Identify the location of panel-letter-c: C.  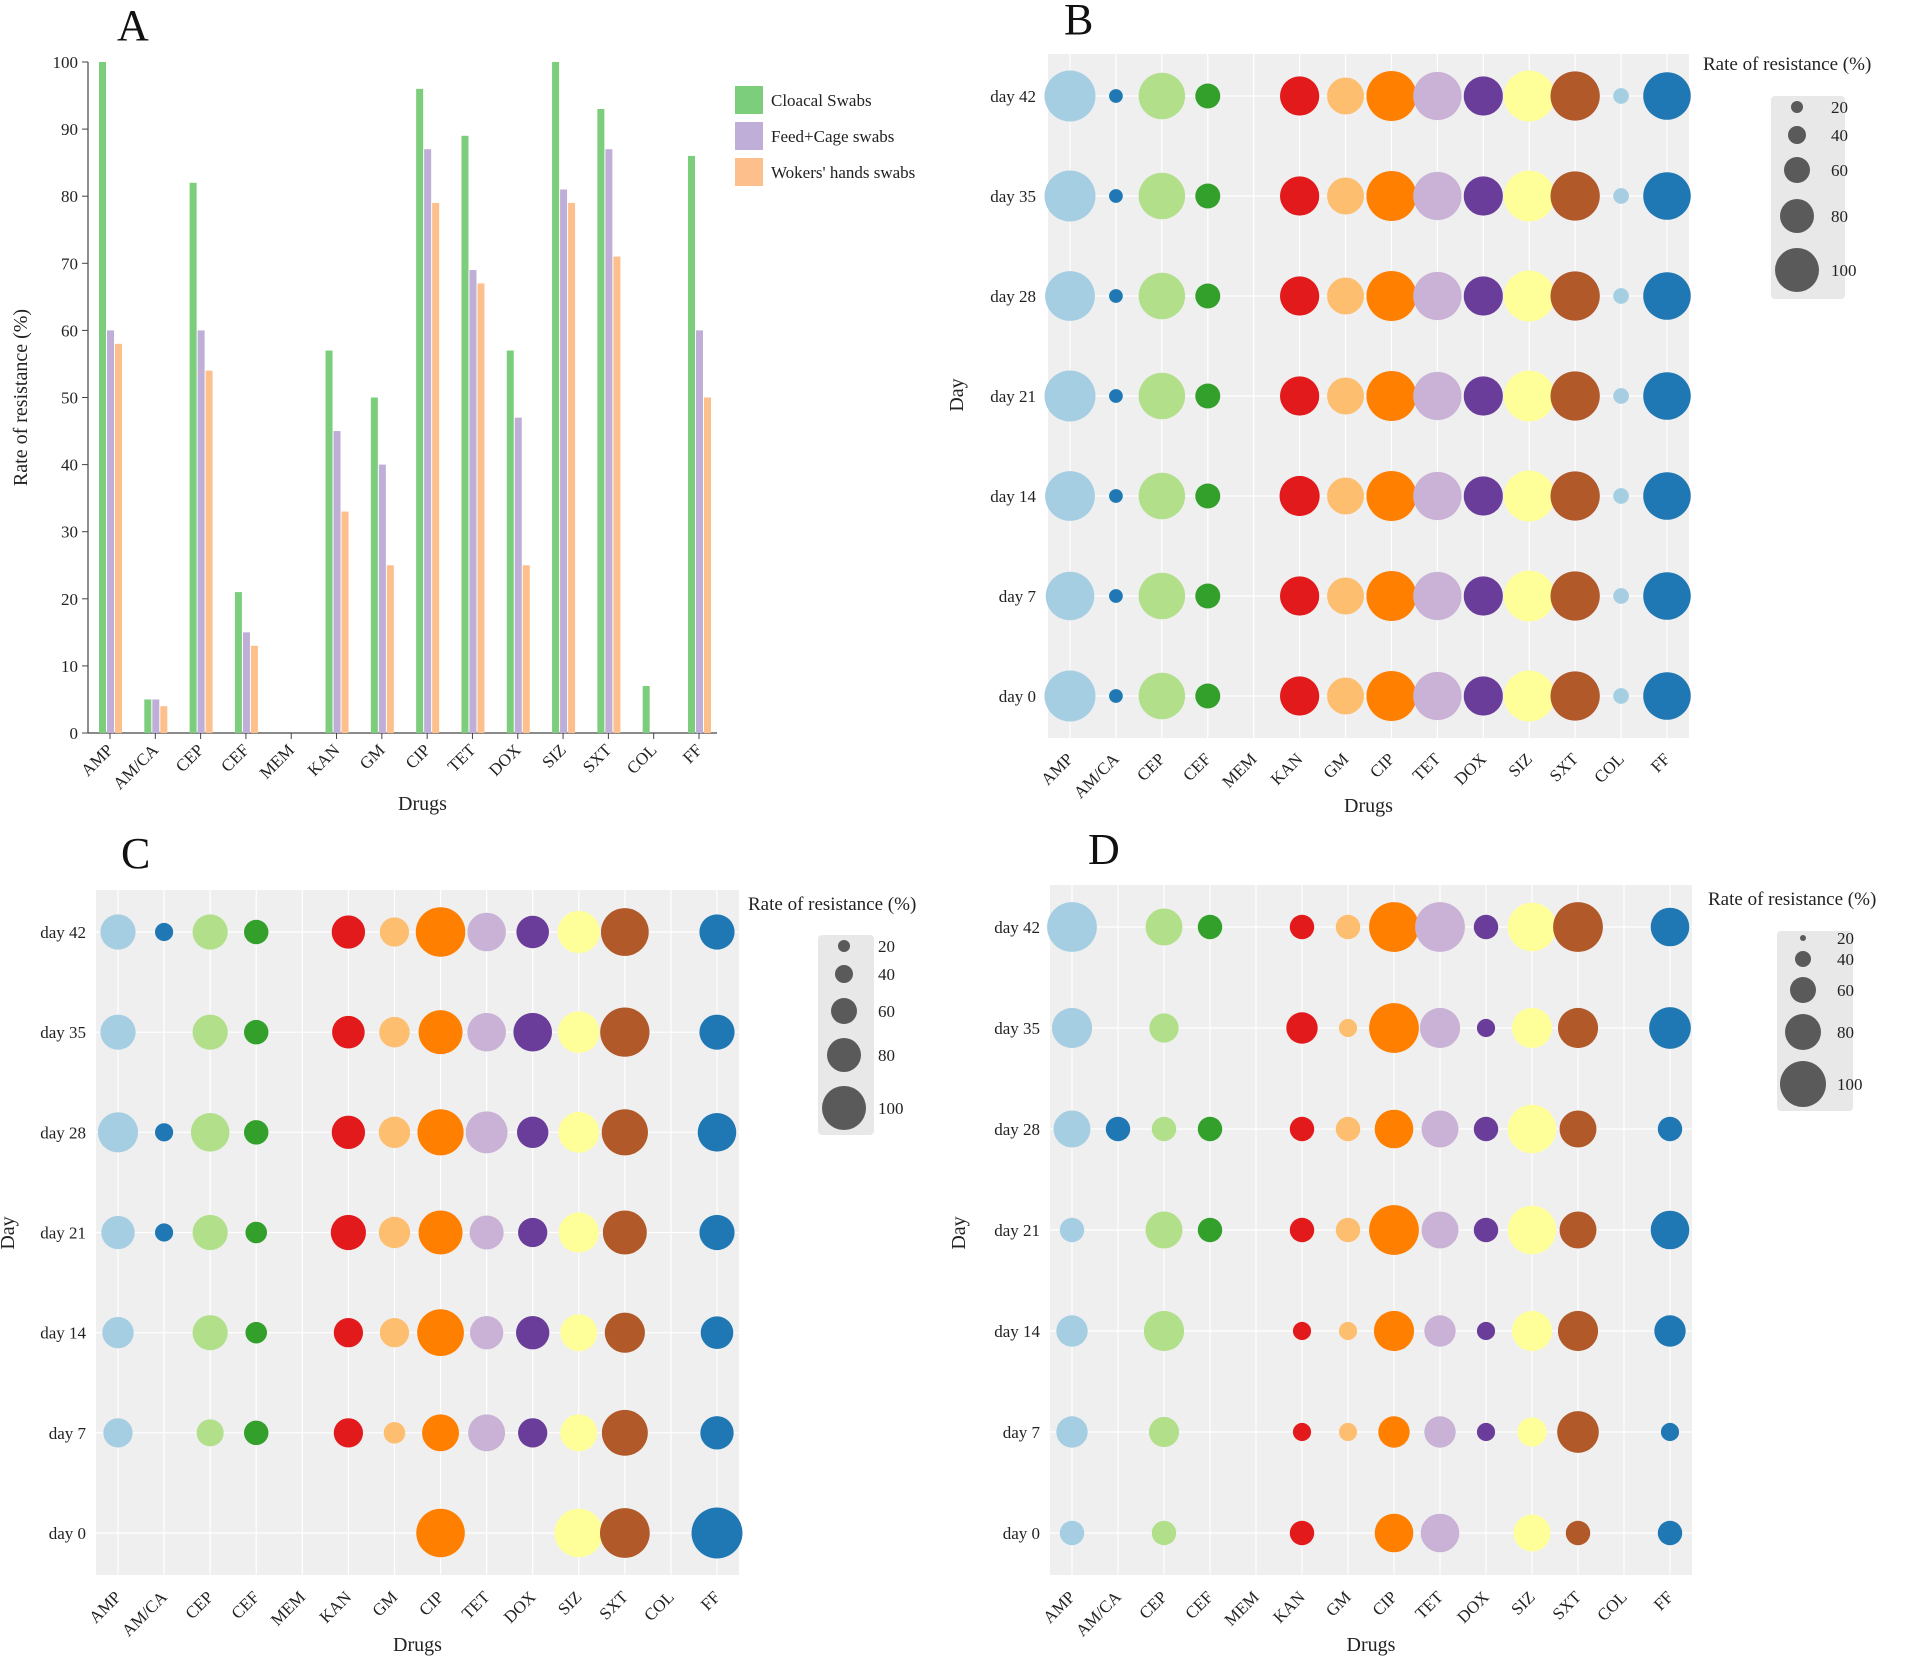
(135, 853).